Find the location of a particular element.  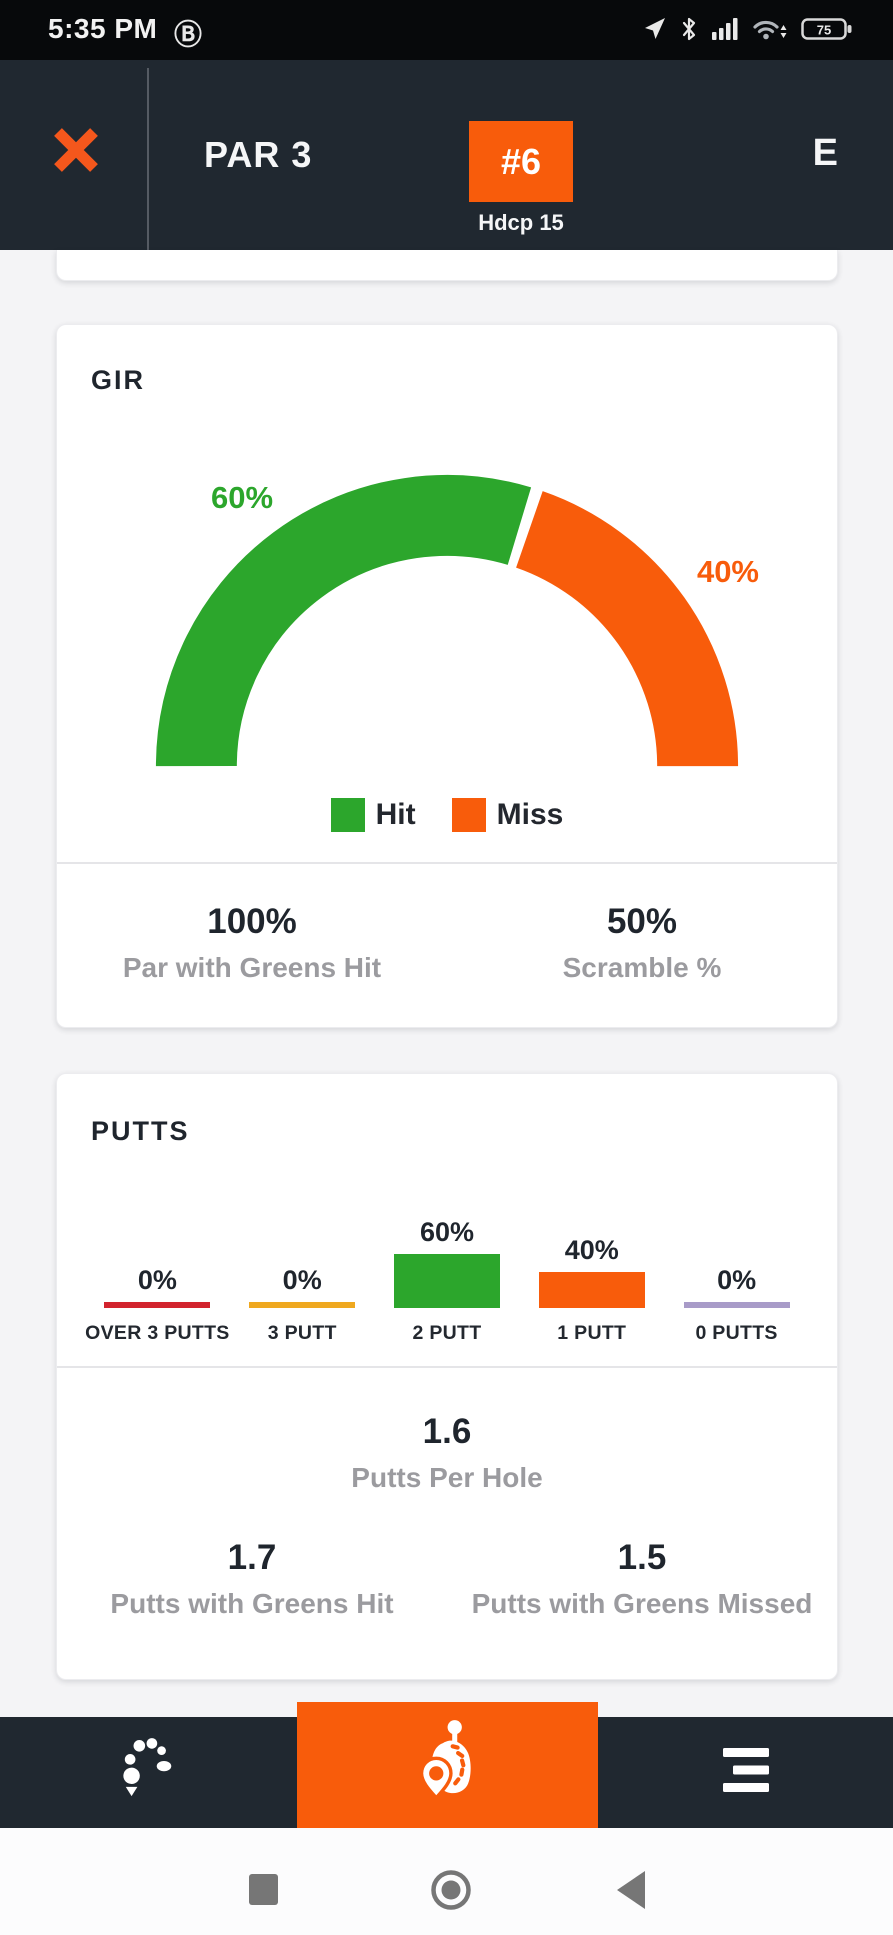

profile-badge-icon: Ⓑ is located at coordinates (188, 34).